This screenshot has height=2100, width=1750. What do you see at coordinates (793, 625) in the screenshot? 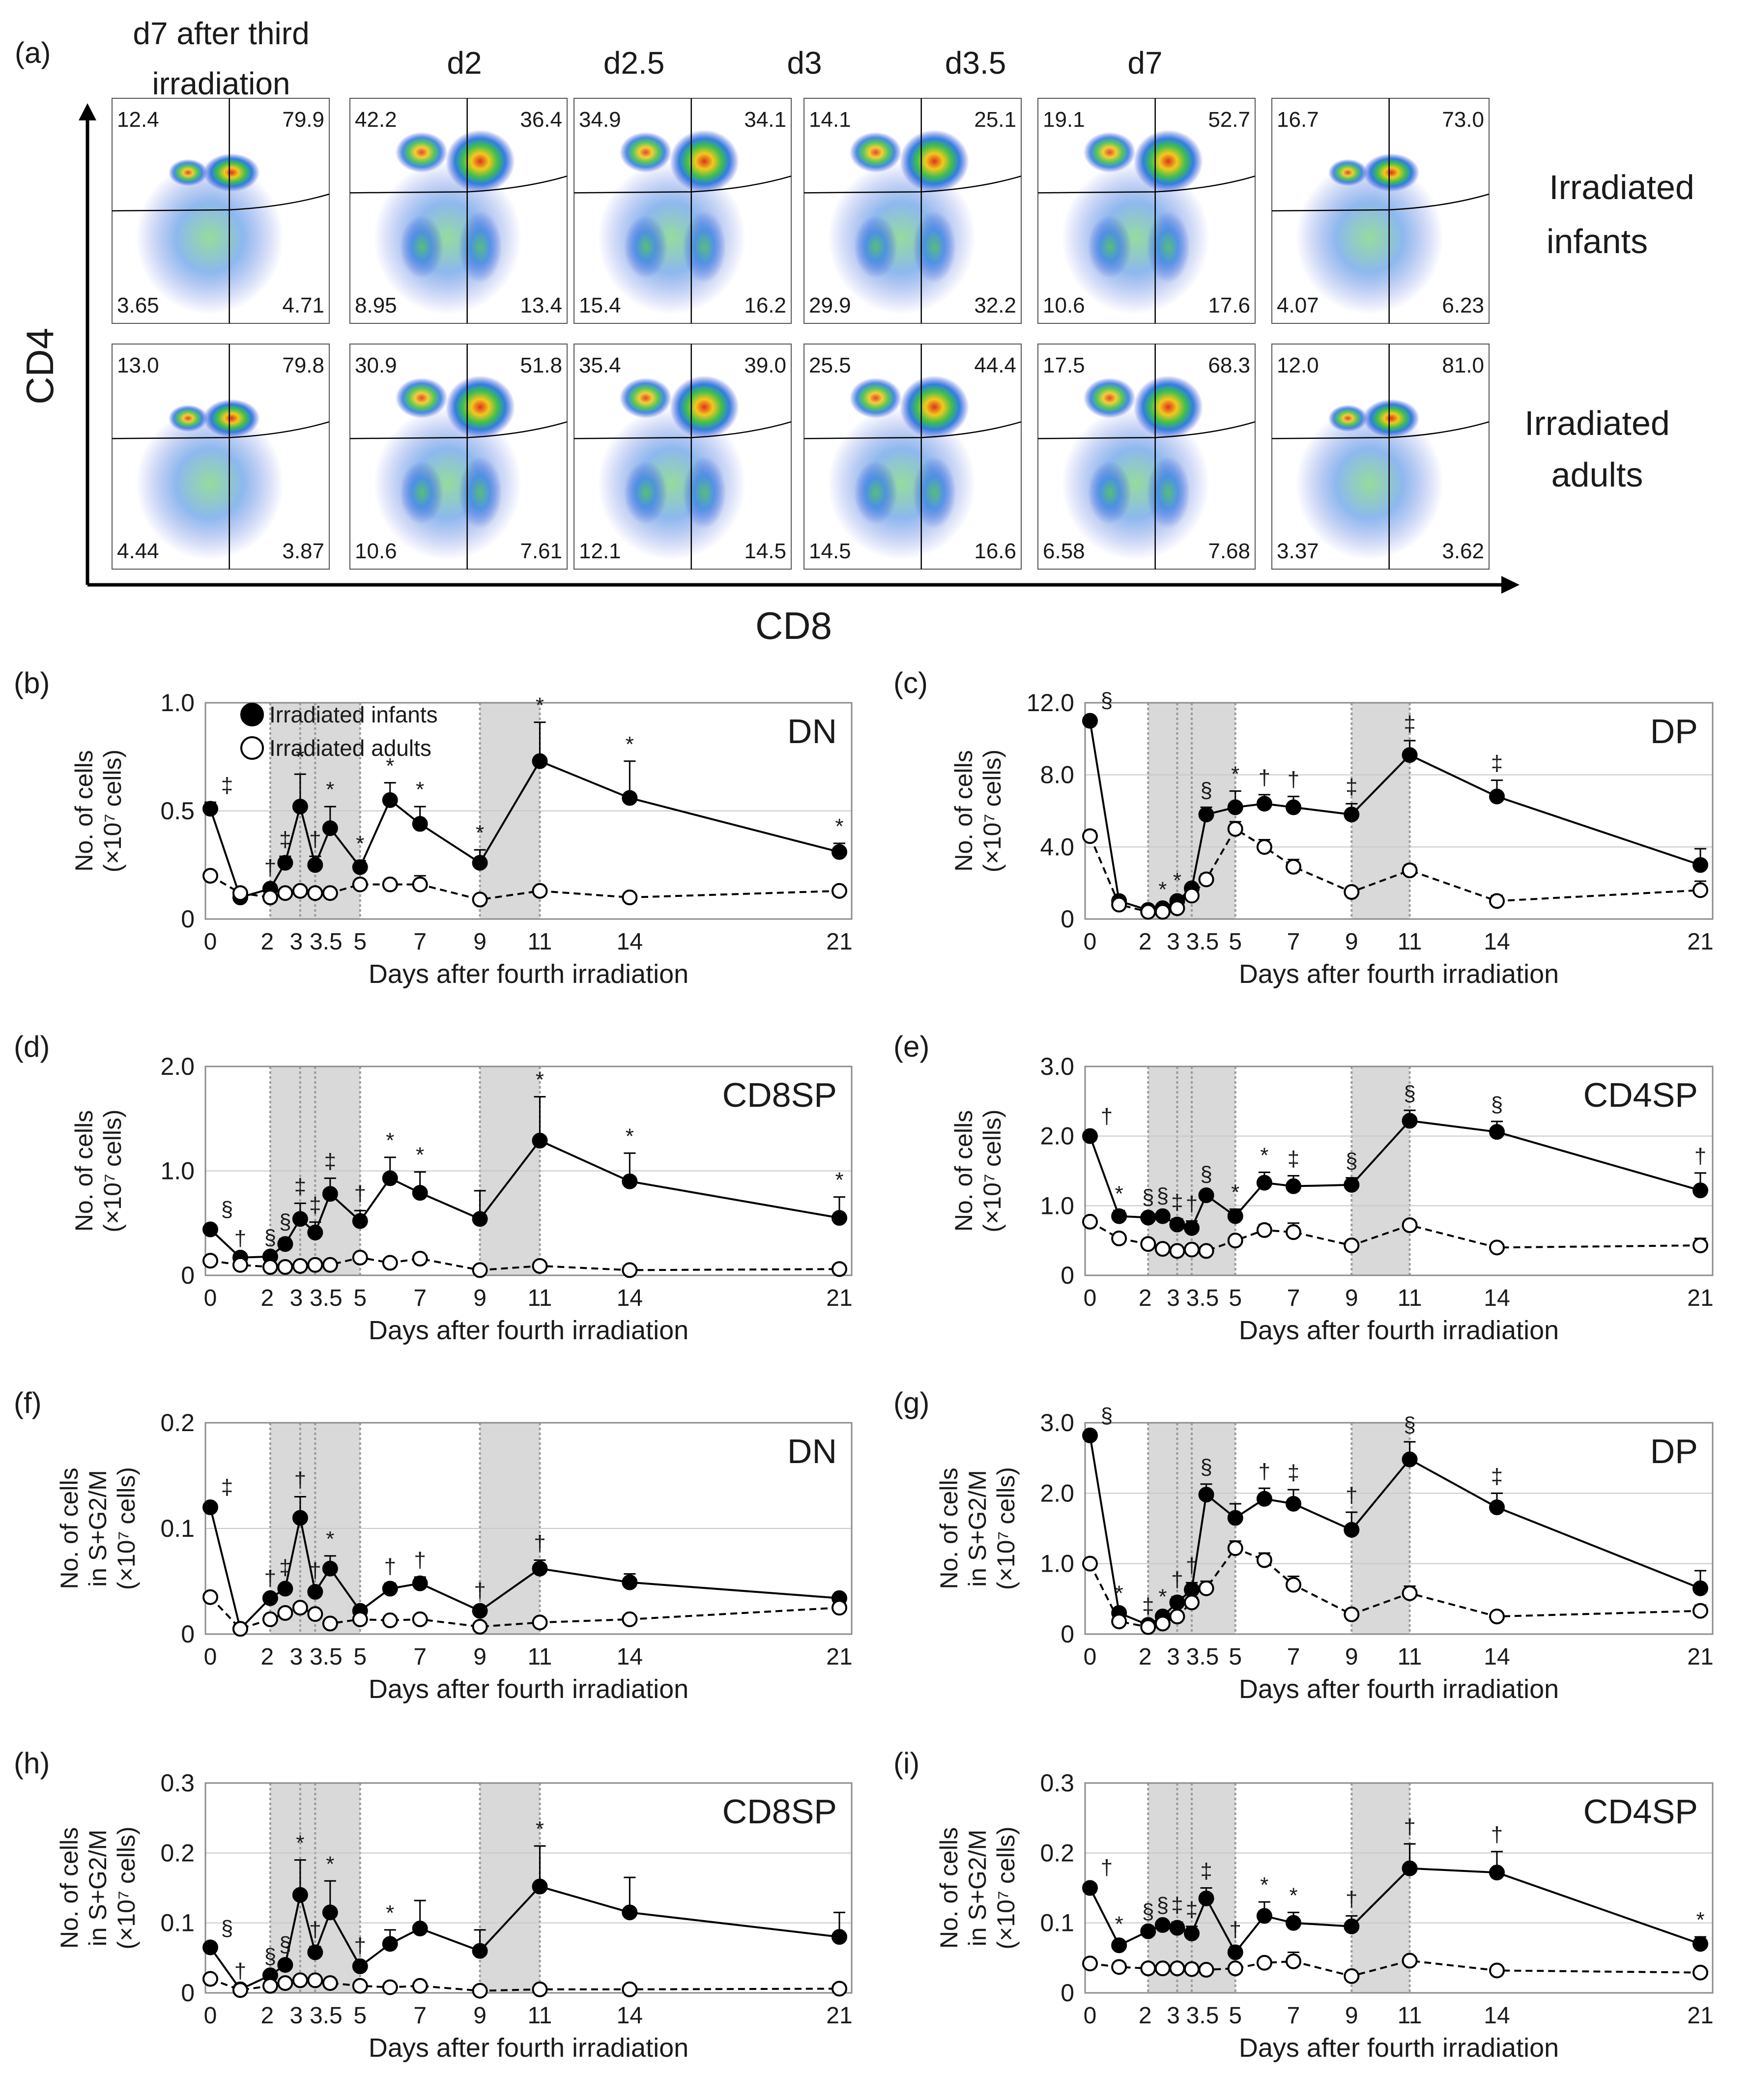
I see `cd8-axis-label: CD8` at bounding box center [793, 625].